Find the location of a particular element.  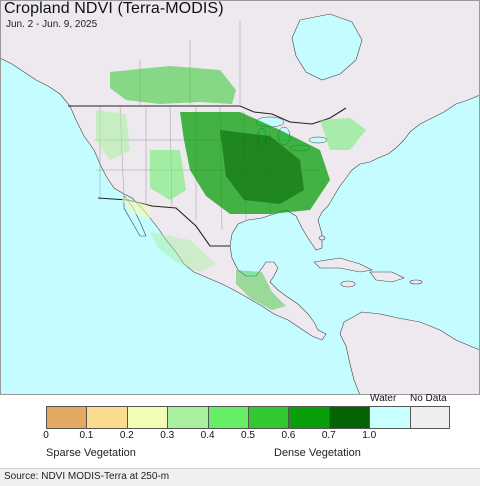

hudson-bay is located at coordinates (327, 47).